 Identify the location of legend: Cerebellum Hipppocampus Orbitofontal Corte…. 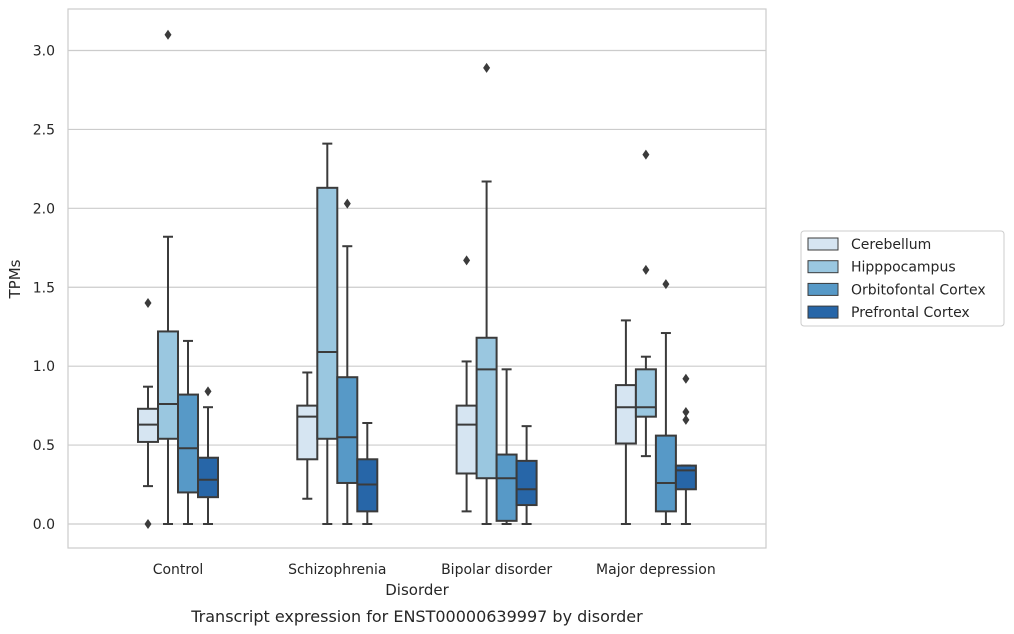
(902, 278).